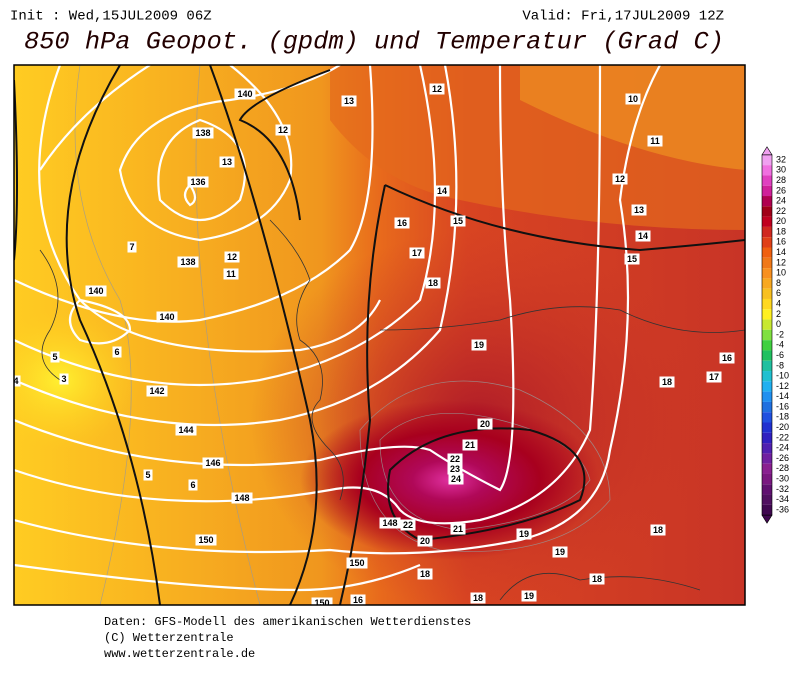 The width and height of the screenshot is (809, 676). I want to click on colorbar-label: 8, so click(778, 283).